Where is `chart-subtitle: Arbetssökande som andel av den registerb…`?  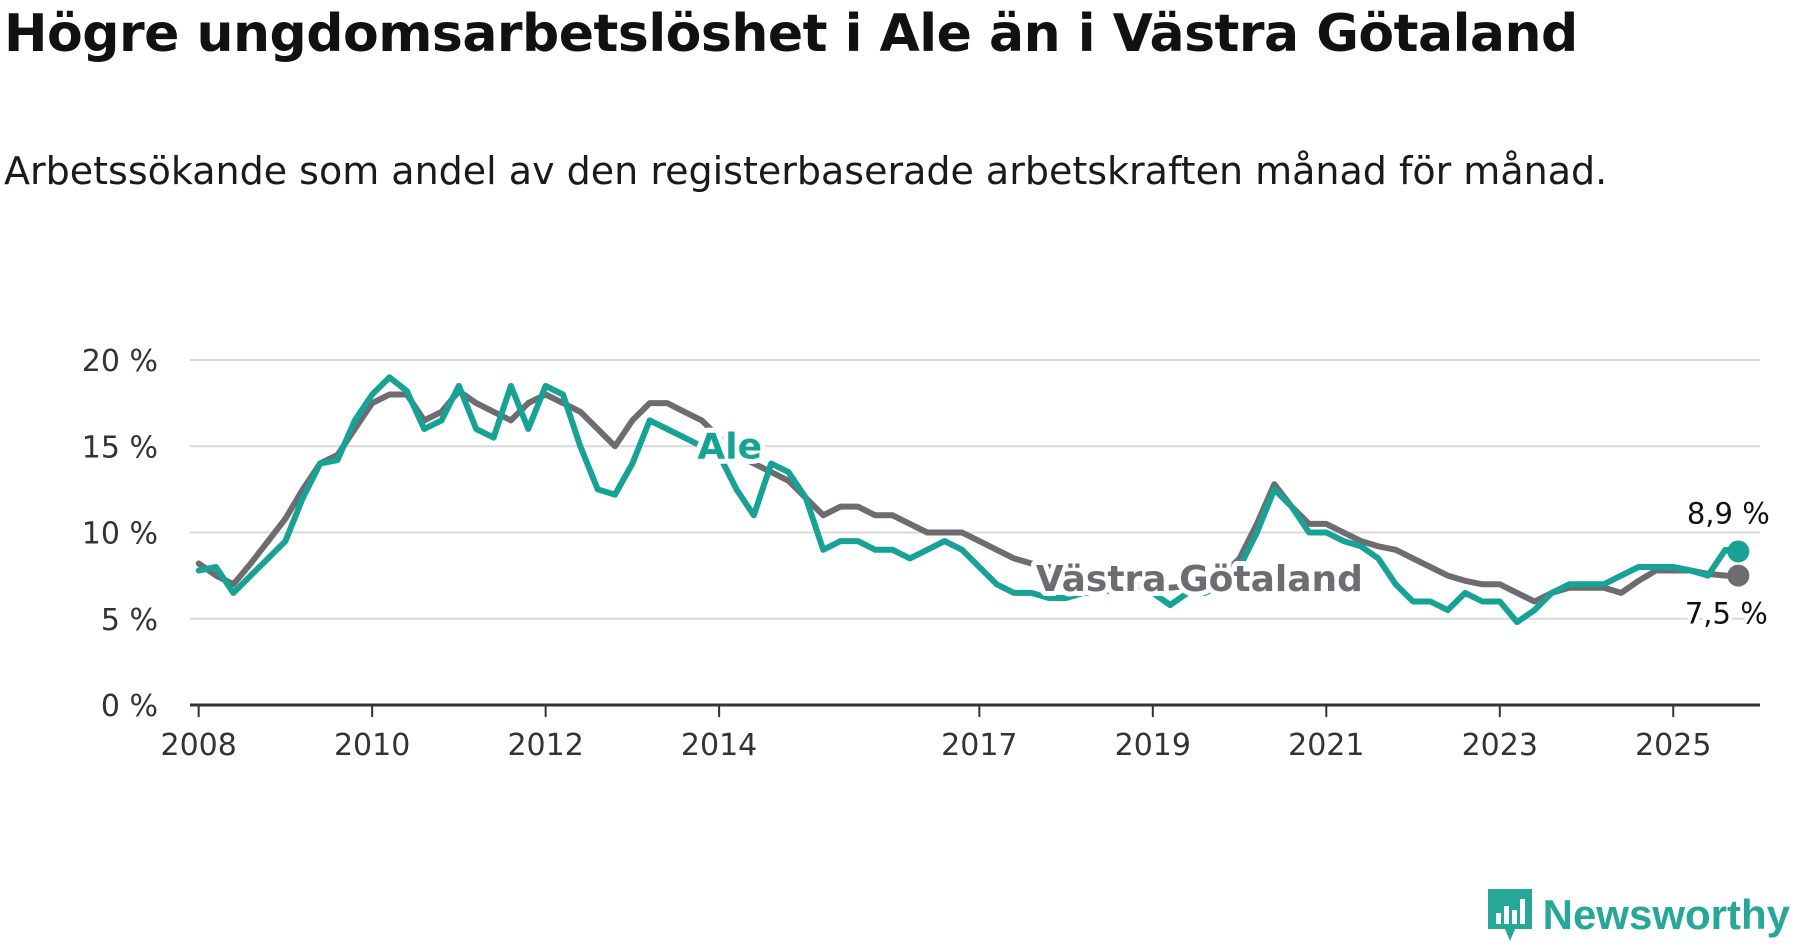 chart-subtitle: Arbetssökande som andel av den registerb… is located at coordinates (806, 171).